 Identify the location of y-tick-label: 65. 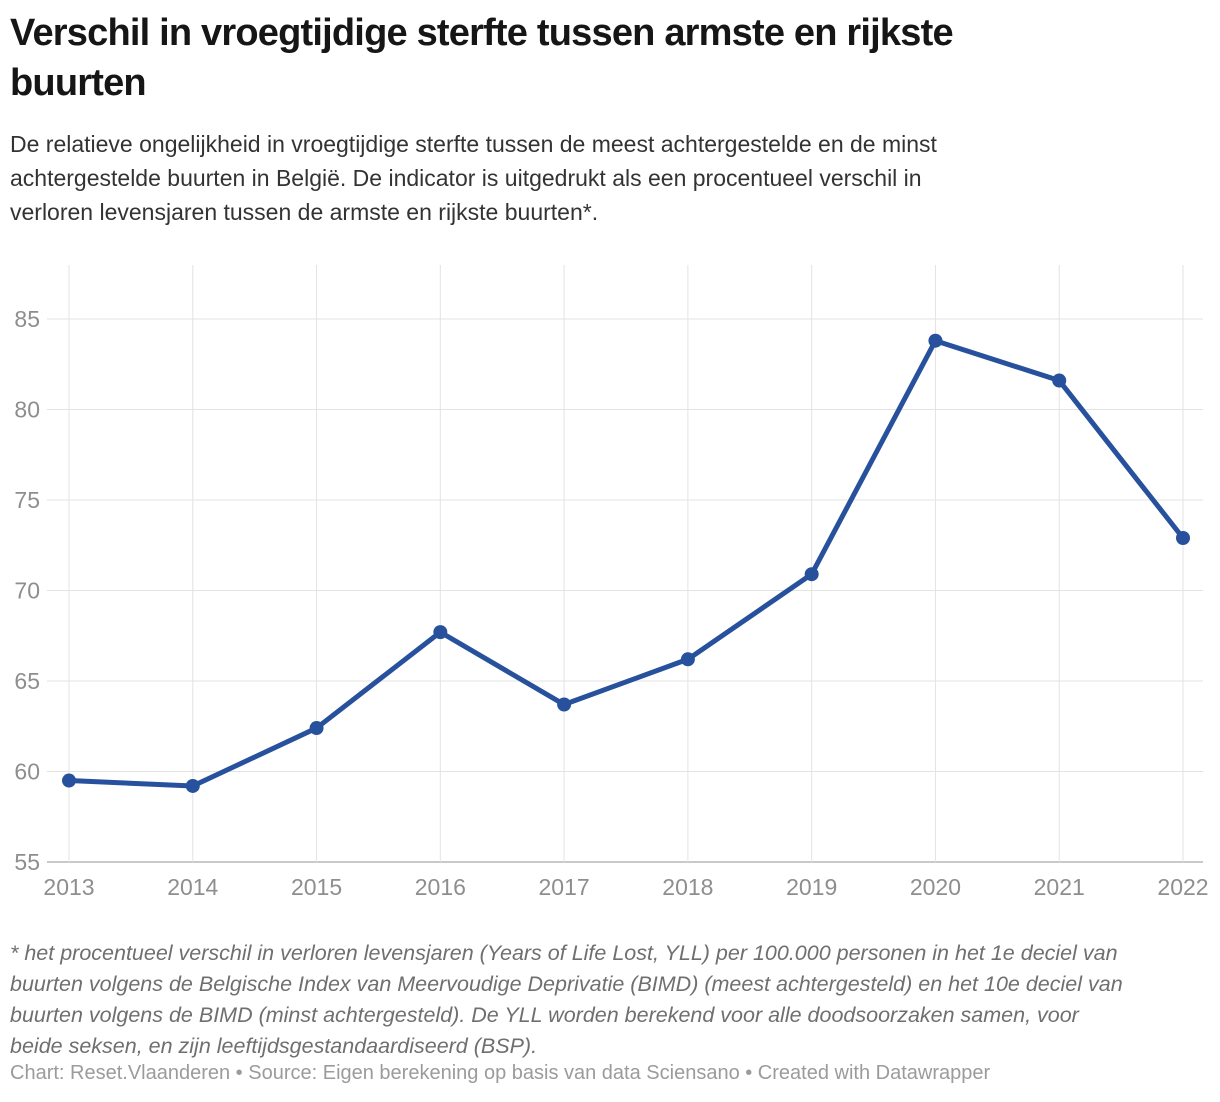
(27, 681).